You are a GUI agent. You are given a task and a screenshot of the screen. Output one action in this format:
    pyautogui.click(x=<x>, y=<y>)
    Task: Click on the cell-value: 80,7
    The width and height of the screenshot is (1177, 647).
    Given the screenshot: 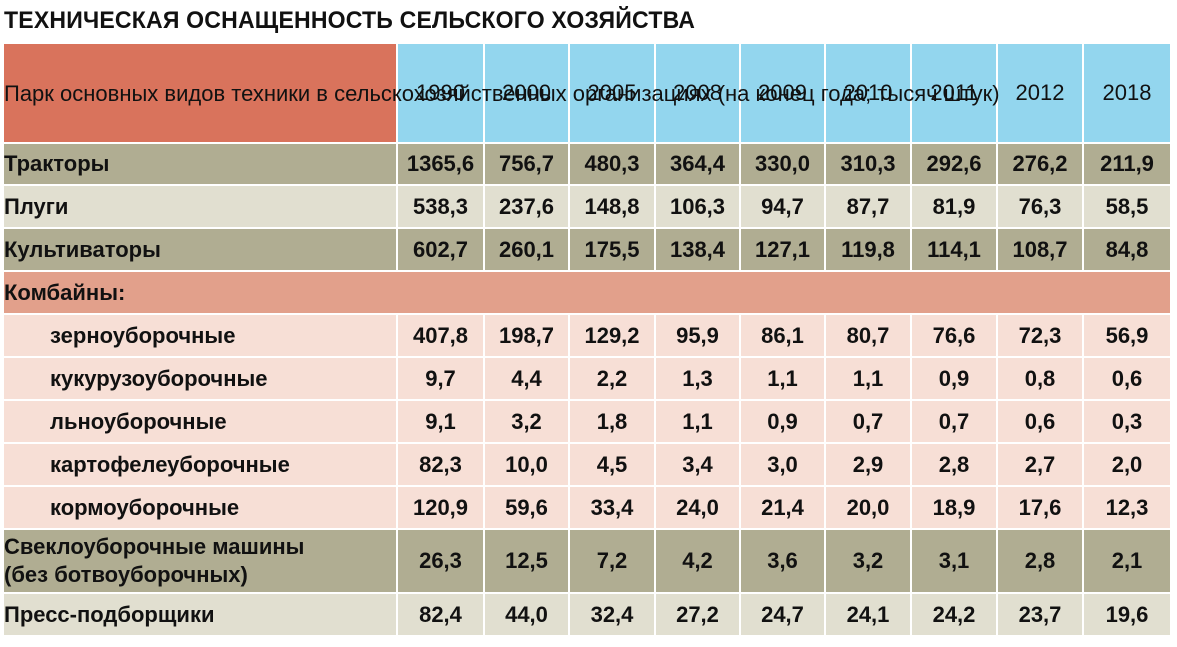 What is the action you would take?
    pyautogui.click(x=868, y=336)
    